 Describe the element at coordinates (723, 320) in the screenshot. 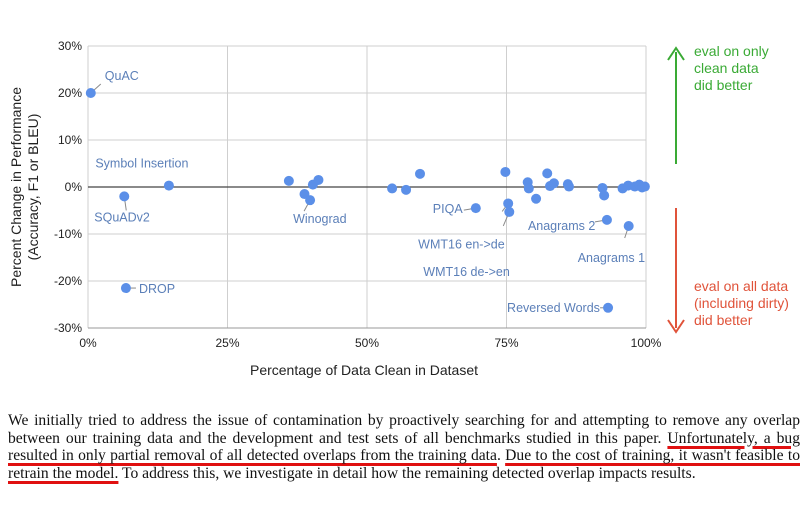

I see `side-note-bottom-line: did better` at that location.